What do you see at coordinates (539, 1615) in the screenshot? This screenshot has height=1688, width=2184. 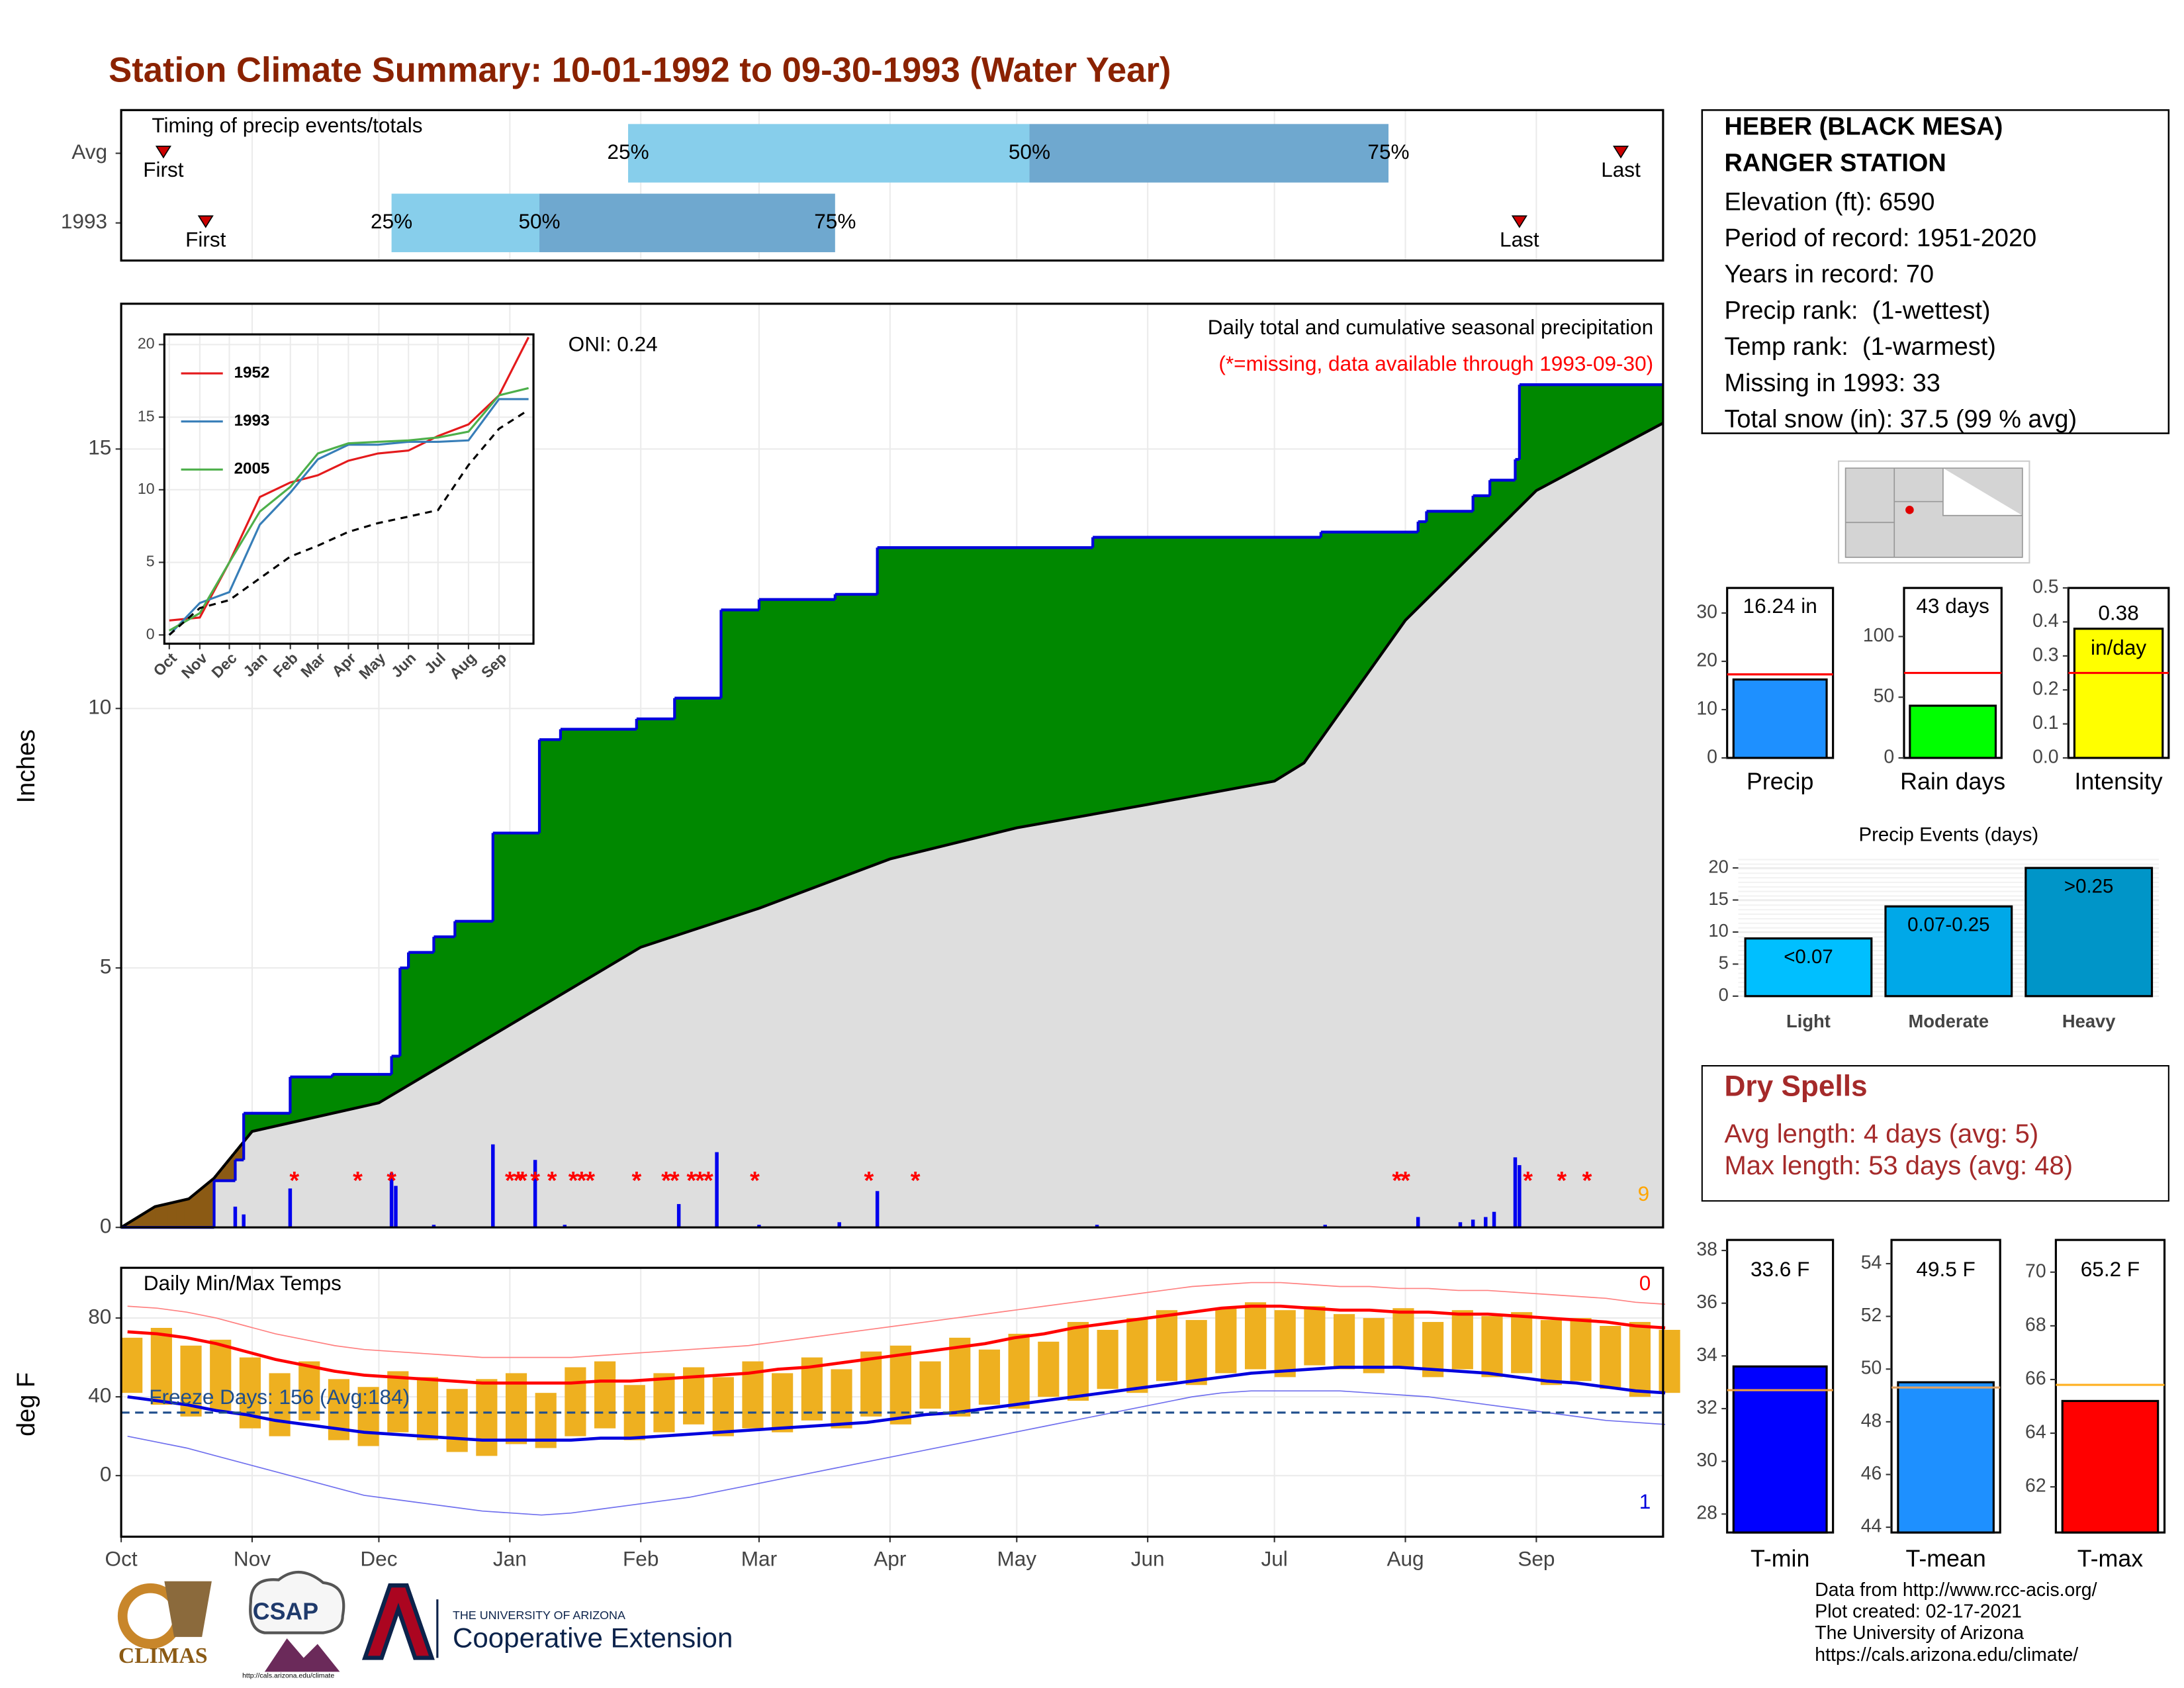 I see `logo-text: THE UNIVERSITY OF ARIZONA` at bounding box center [539, 1615].